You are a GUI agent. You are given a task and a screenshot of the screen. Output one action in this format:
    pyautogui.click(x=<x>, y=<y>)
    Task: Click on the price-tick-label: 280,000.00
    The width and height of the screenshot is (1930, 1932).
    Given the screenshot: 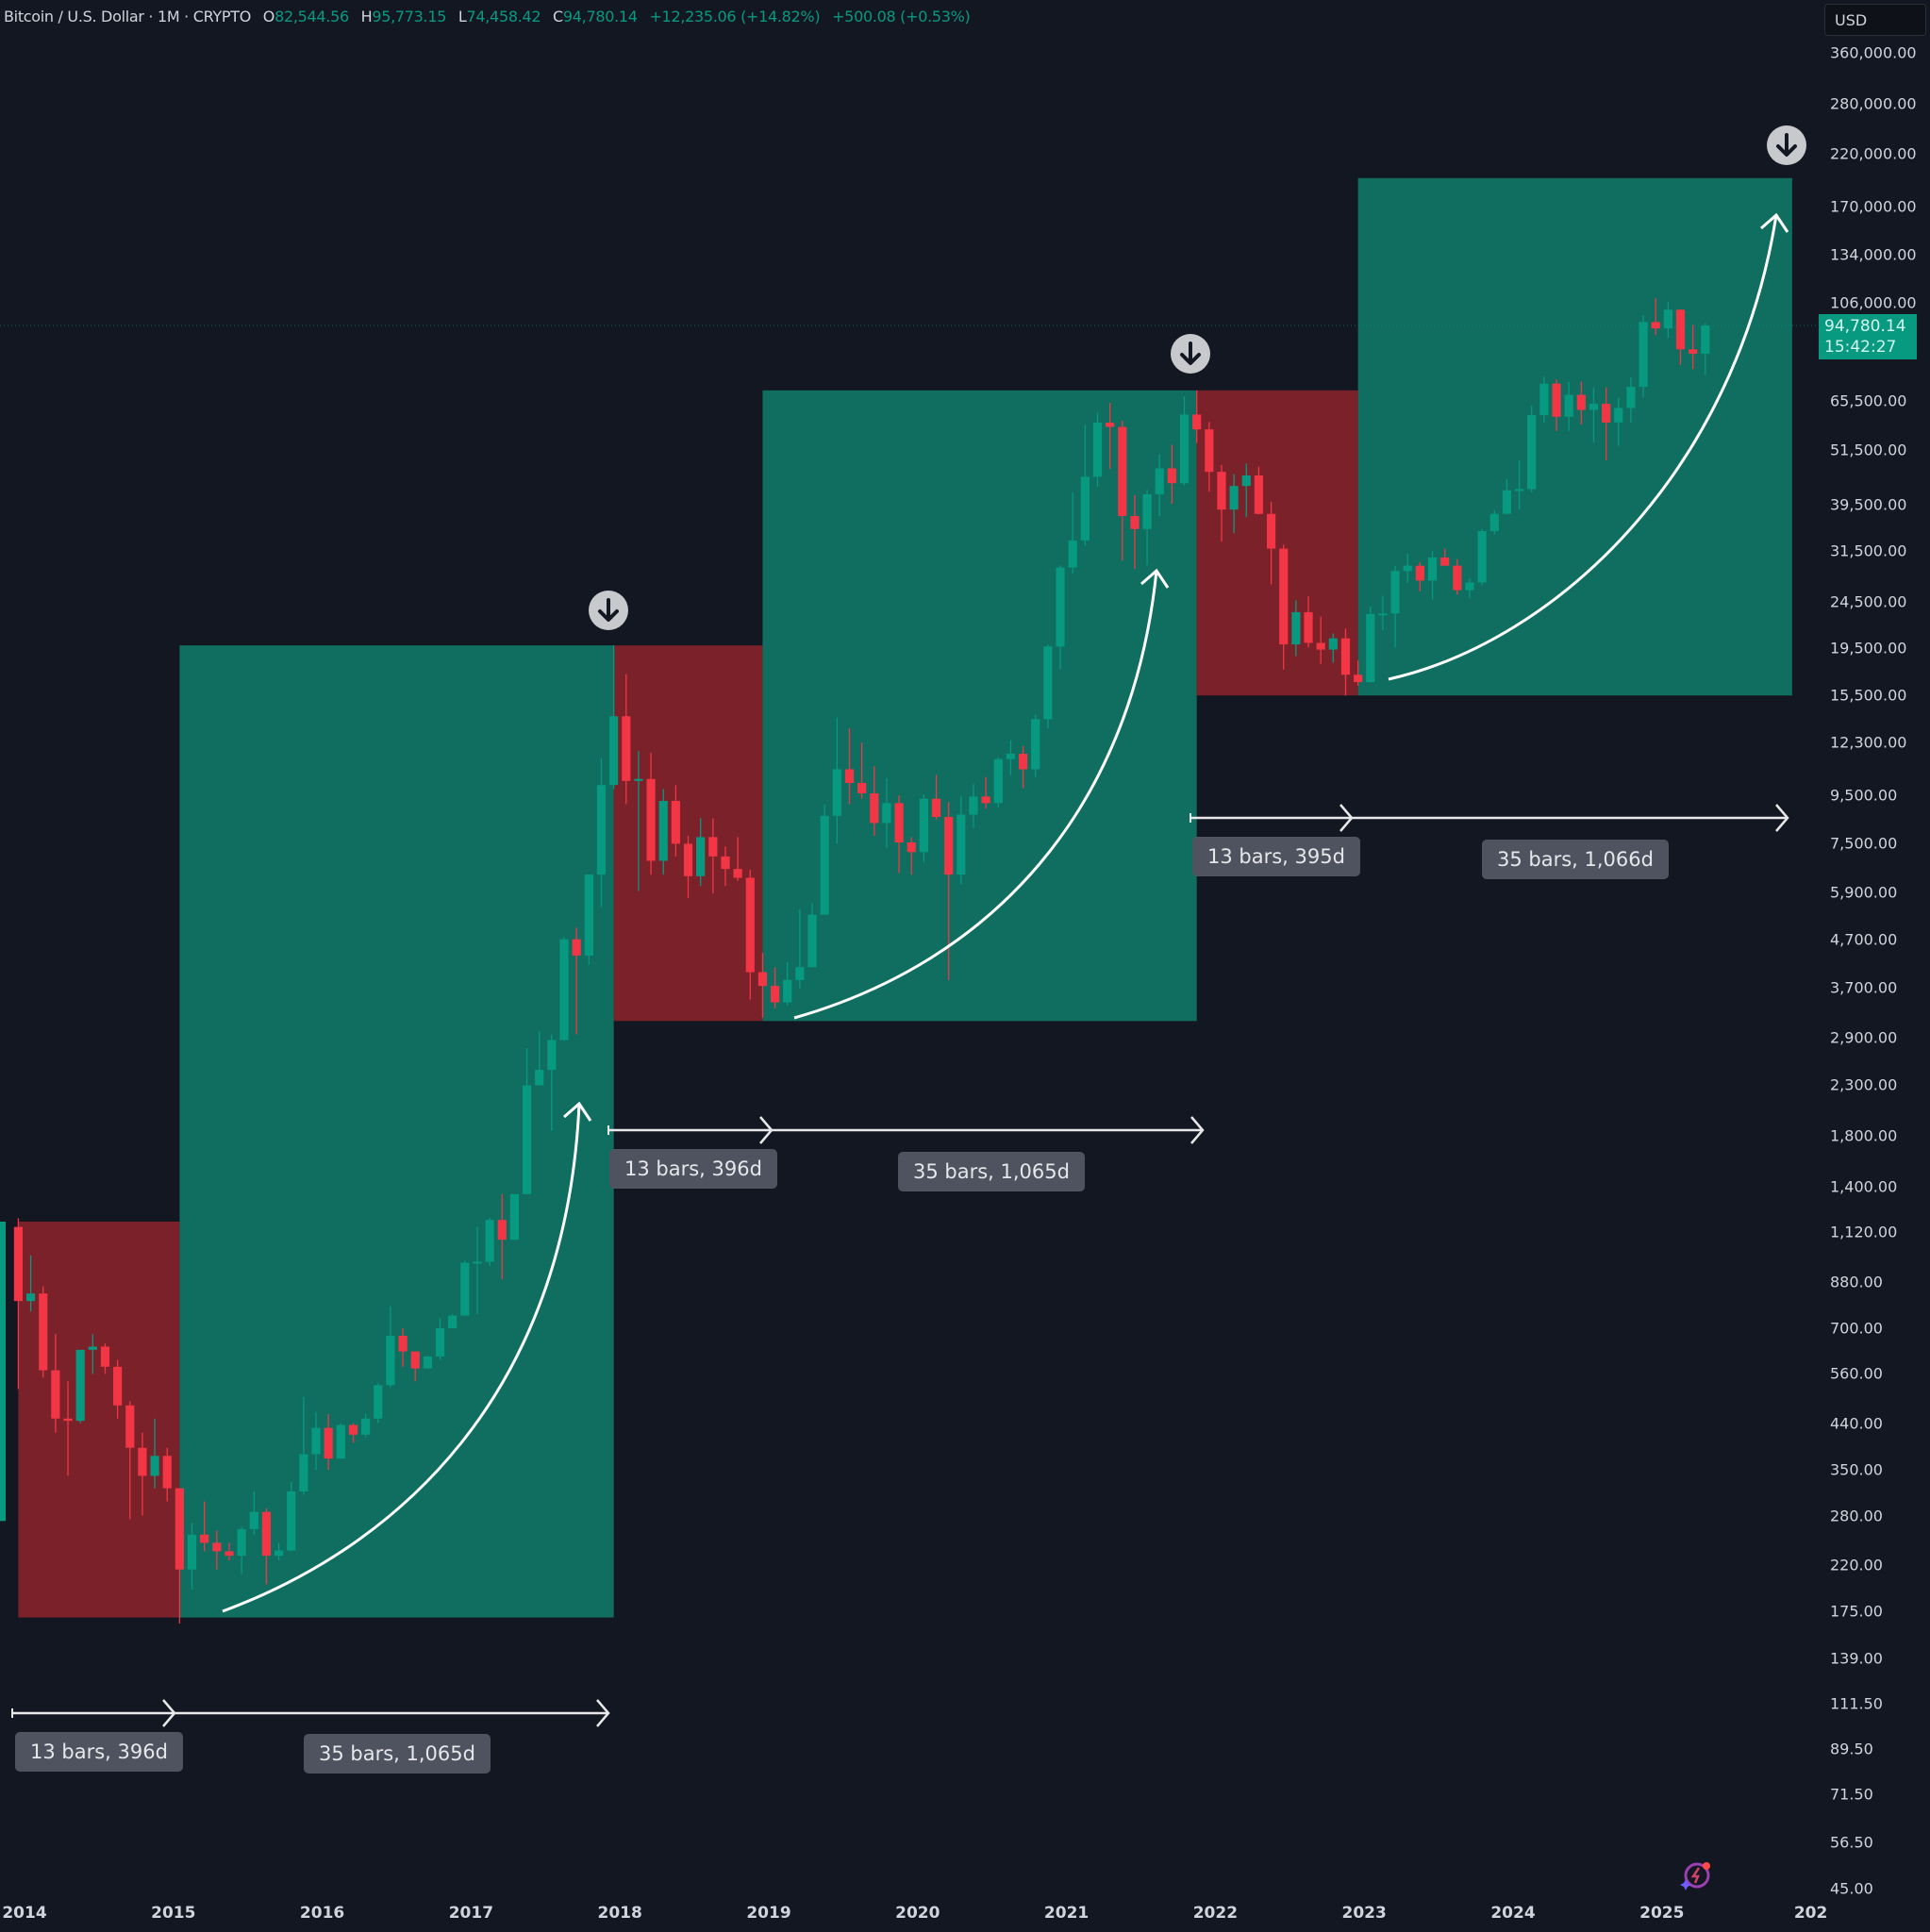 What is the action you would take?
    pyautogui.click(x=1873, y=104)
    